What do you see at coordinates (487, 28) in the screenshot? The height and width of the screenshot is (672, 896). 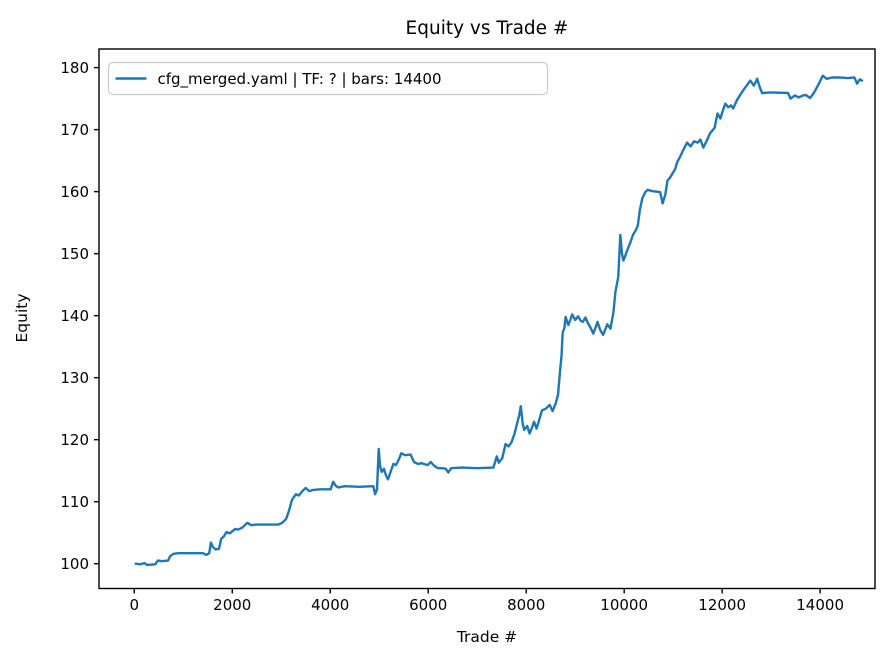 I see `chart-title: Equity vs Trade #` at bounding box center [487, 28].